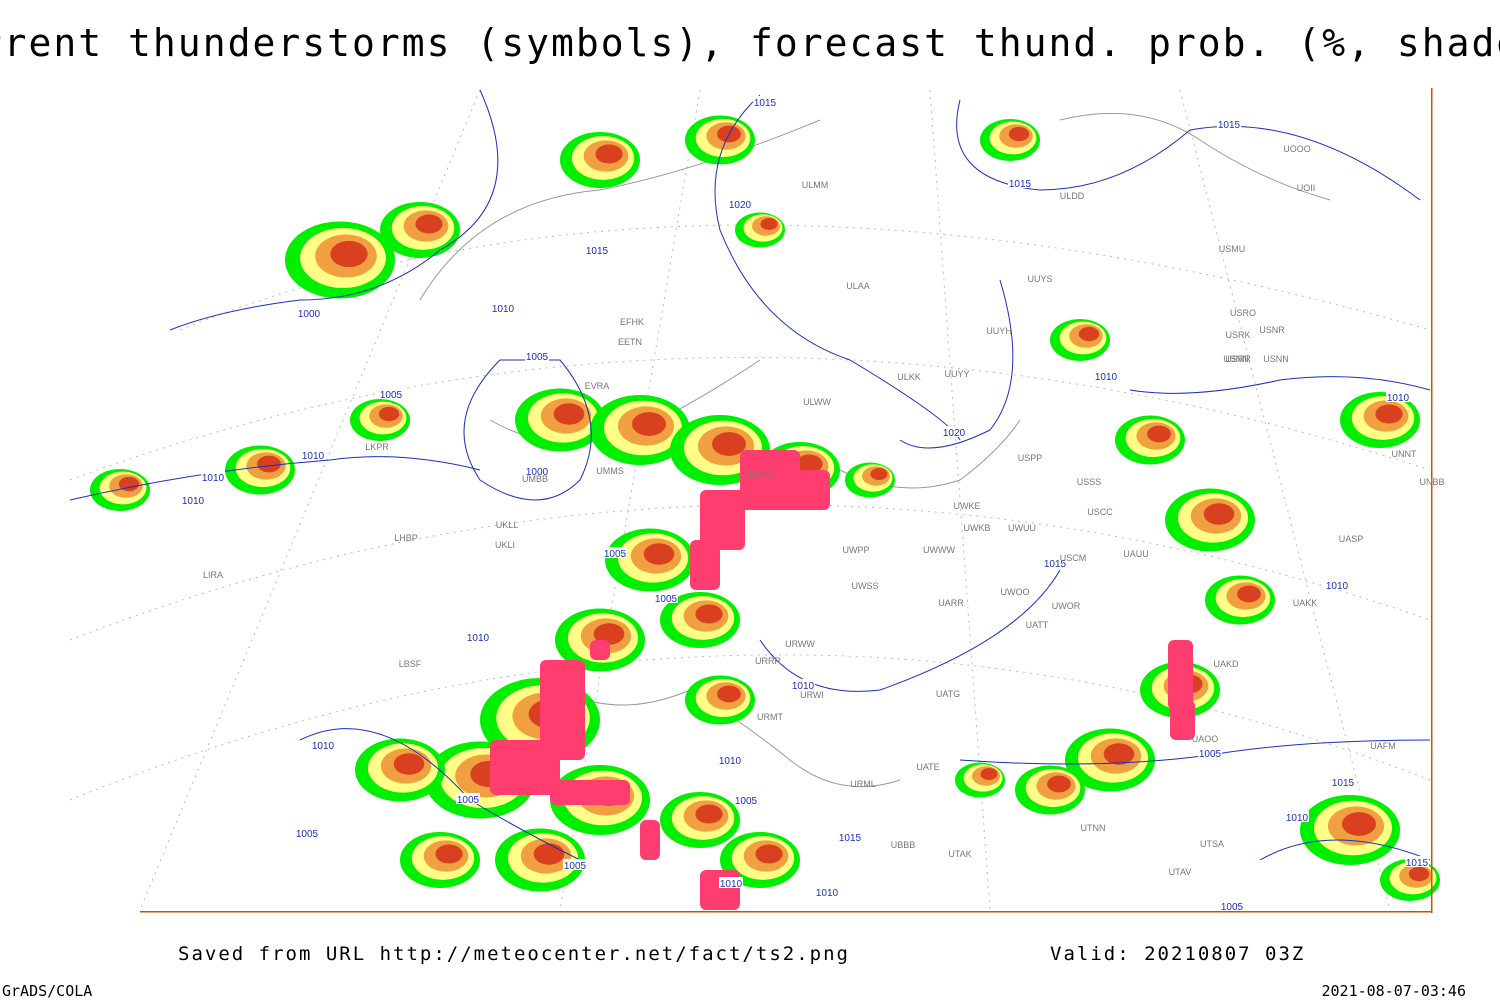 Image resolution: width=1500 pixels, height=1000 pixels. What do you see at coordinates (903, 845) in the screenshot?
I see `station-label: UBBB` at bounding box center [903, 845].